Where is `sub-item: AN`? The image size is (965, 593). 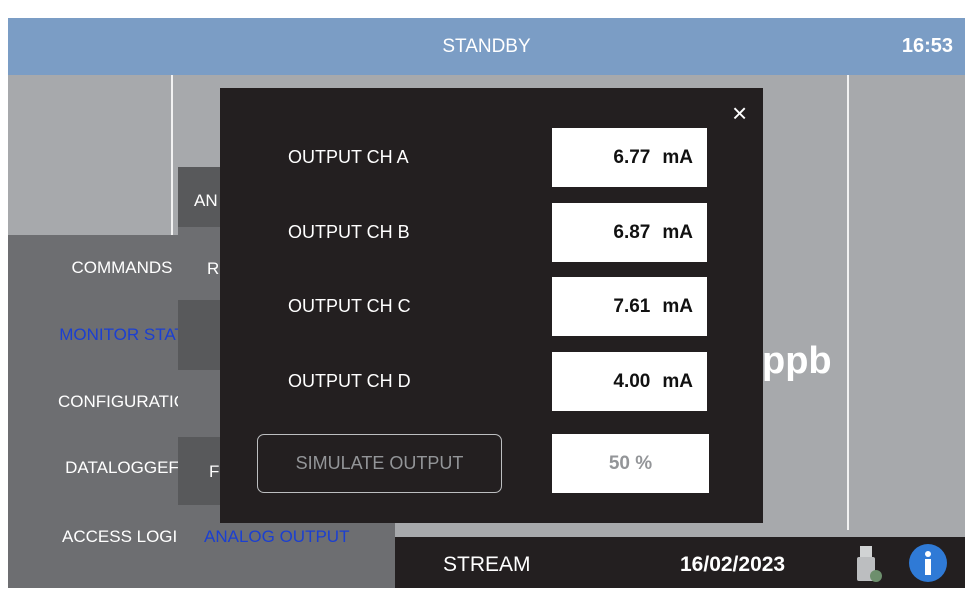 sub-item: AN is located at coordinates (206, 200).